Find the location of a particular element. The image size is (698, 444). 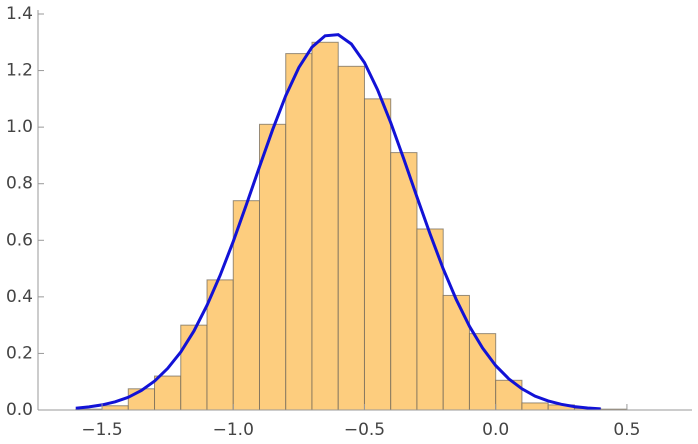

y-tick-label: 1.4 is located at coordinates (19, 14).